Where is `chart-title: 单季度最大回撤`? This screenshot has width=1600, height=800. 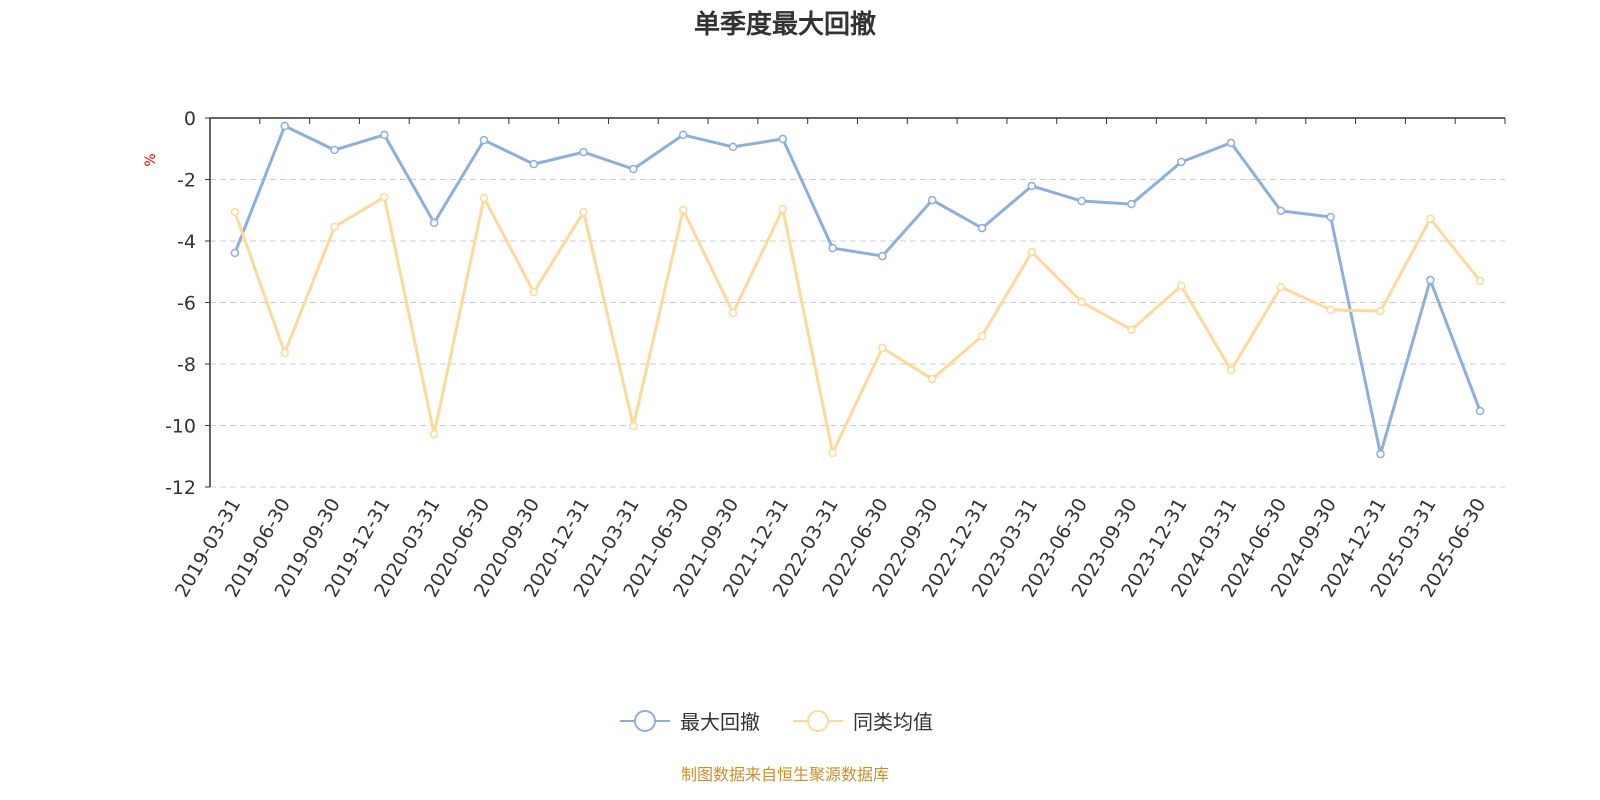 chart-title: 单季度最大回撤 is located at coordinates (785, 24).